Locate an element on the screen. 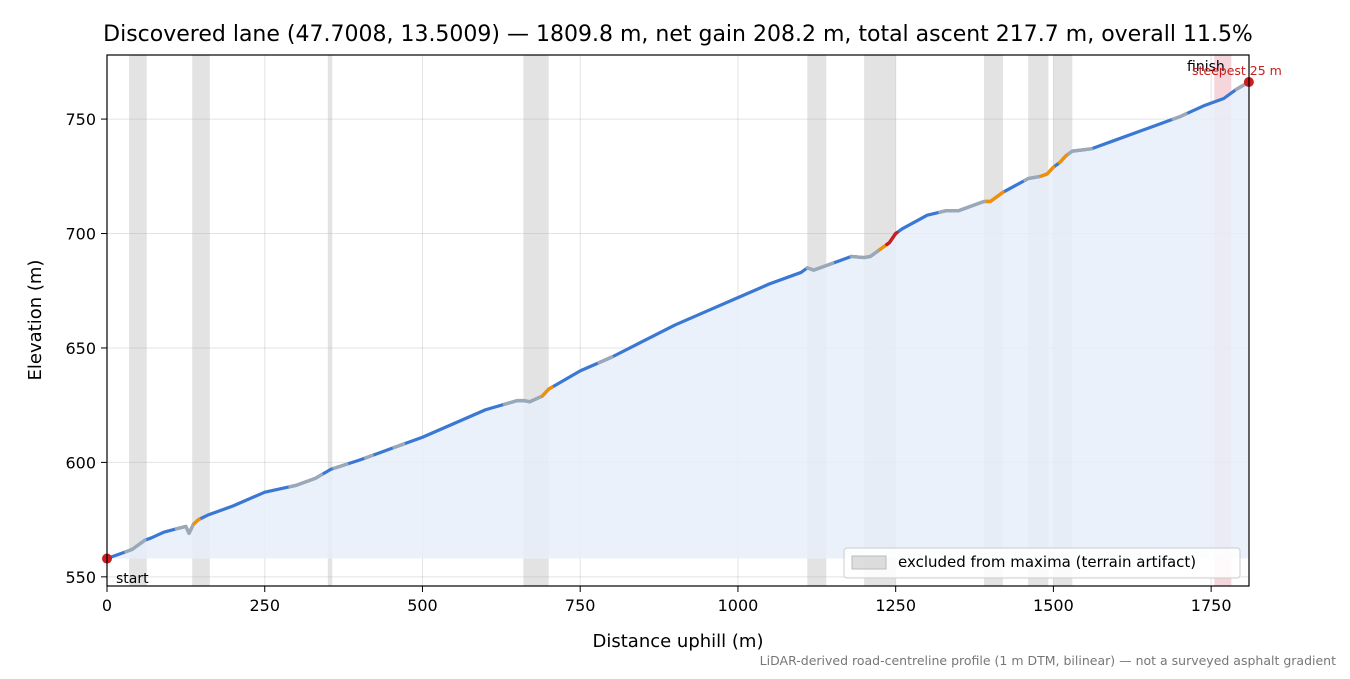  legend-swatch is located at coordinates (869, 562).